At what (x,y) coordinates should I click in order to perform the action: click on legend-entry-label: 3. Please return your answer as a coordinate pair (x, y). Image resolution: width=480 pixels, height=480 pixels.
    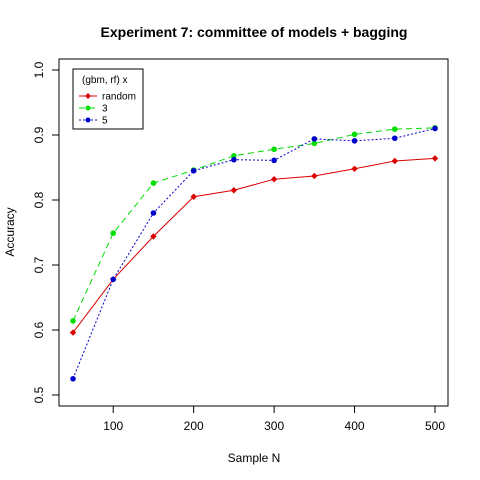
    Looking at the image, I should click on (105, 109).